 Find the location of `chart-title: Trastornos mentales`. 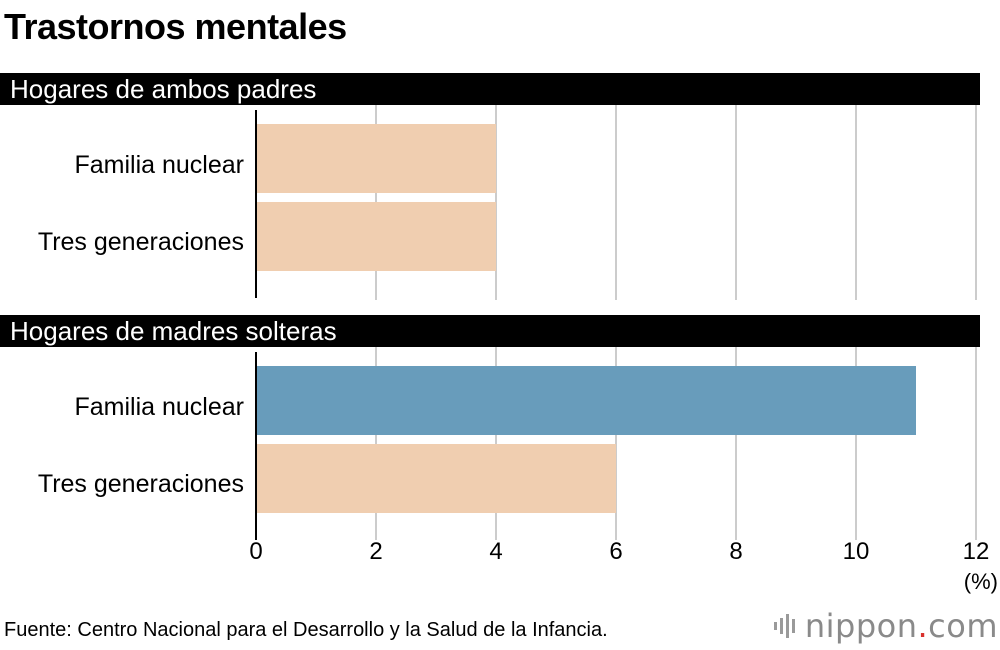

chart-title: Trastornos mentales is located at coordinates (175, 26).